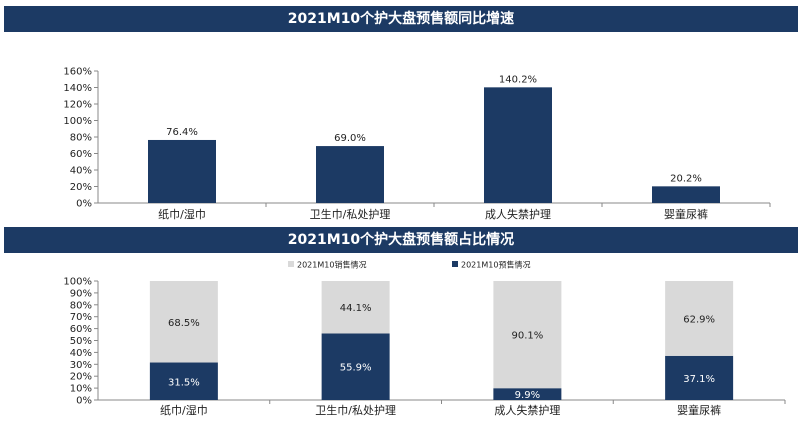  I want to click on chart2-title: 2021M10个护大盘预售额占比情况, so click(401, 240).